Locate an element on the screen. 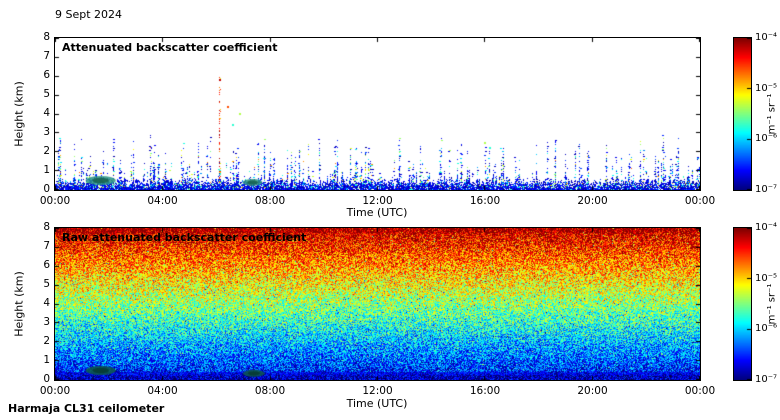  panel0-y-tick-1: 1 is located at coordinates (46, 170).